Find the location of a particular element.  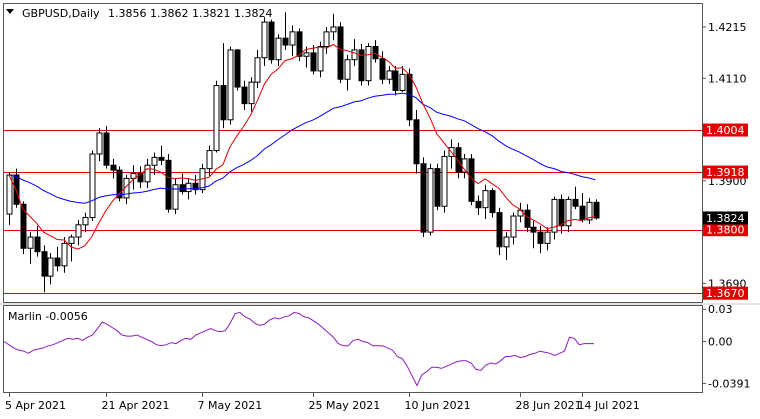

time-tick-label: 25 May 2021 is located at coordinates (345, 405).